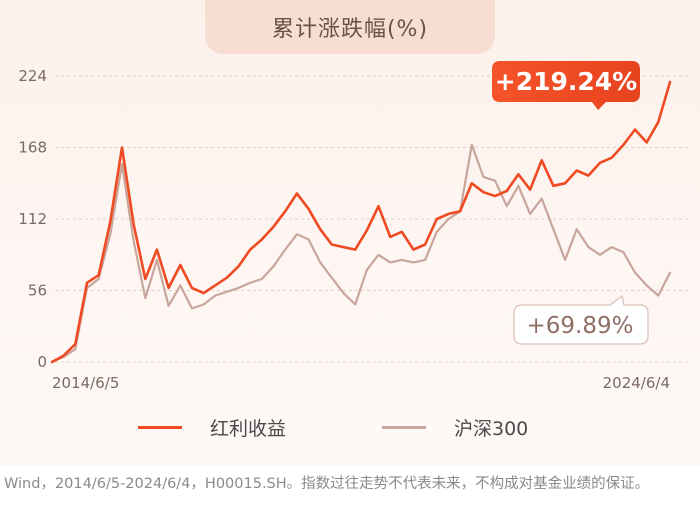  Describe the element at coordinates (32, 148) in the screenshot. I see `y-tick-label: 168` at that location.